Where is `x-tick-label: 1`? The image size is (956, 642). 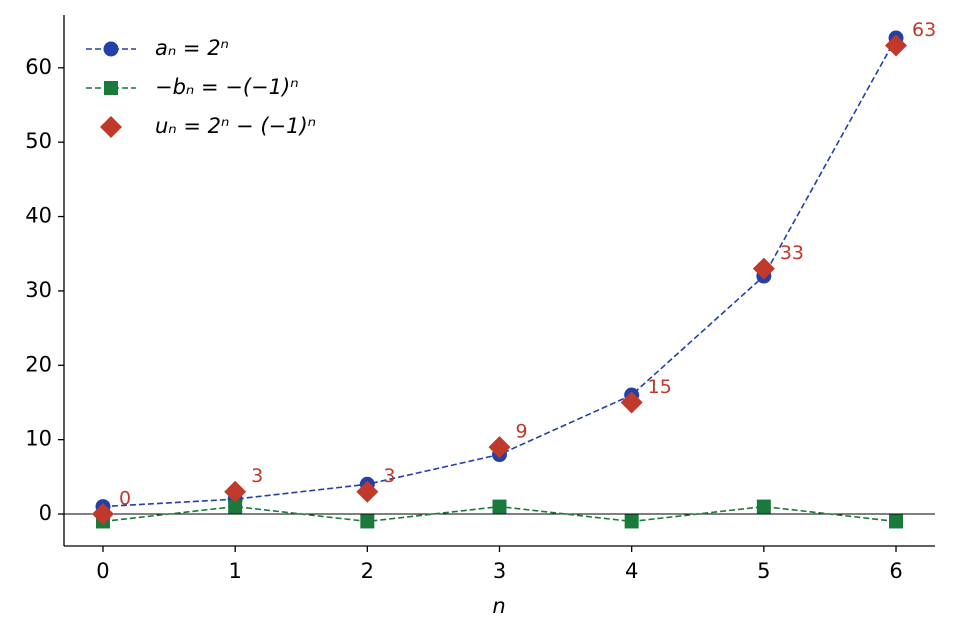 x-tick-label: 1 is located at coordinates (234, 571).